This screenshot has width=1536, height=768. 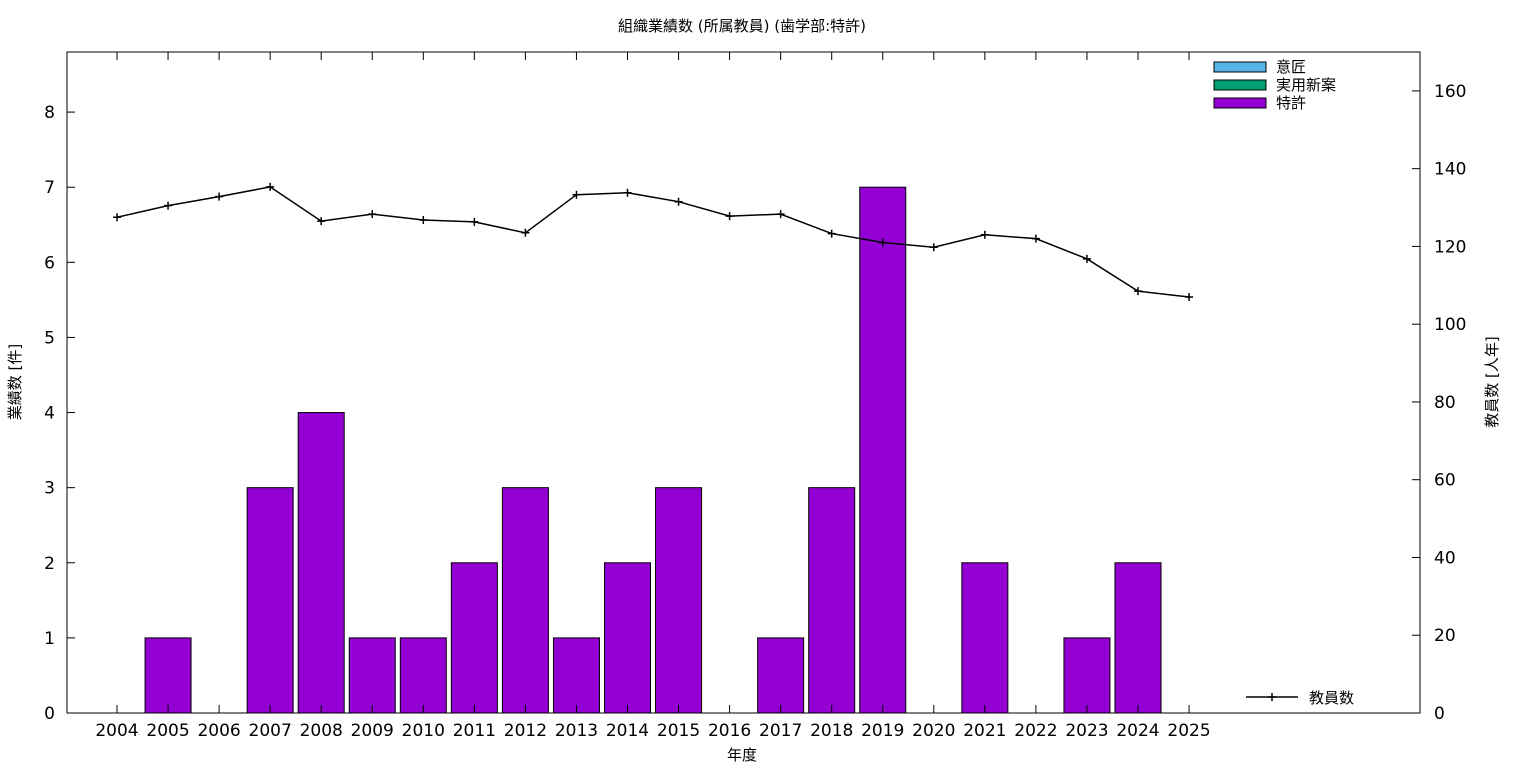 What do you see at coordinates (49, 564) in the screenshot?
I see `y-tick-label: 2` at bounding box center [49, 564].